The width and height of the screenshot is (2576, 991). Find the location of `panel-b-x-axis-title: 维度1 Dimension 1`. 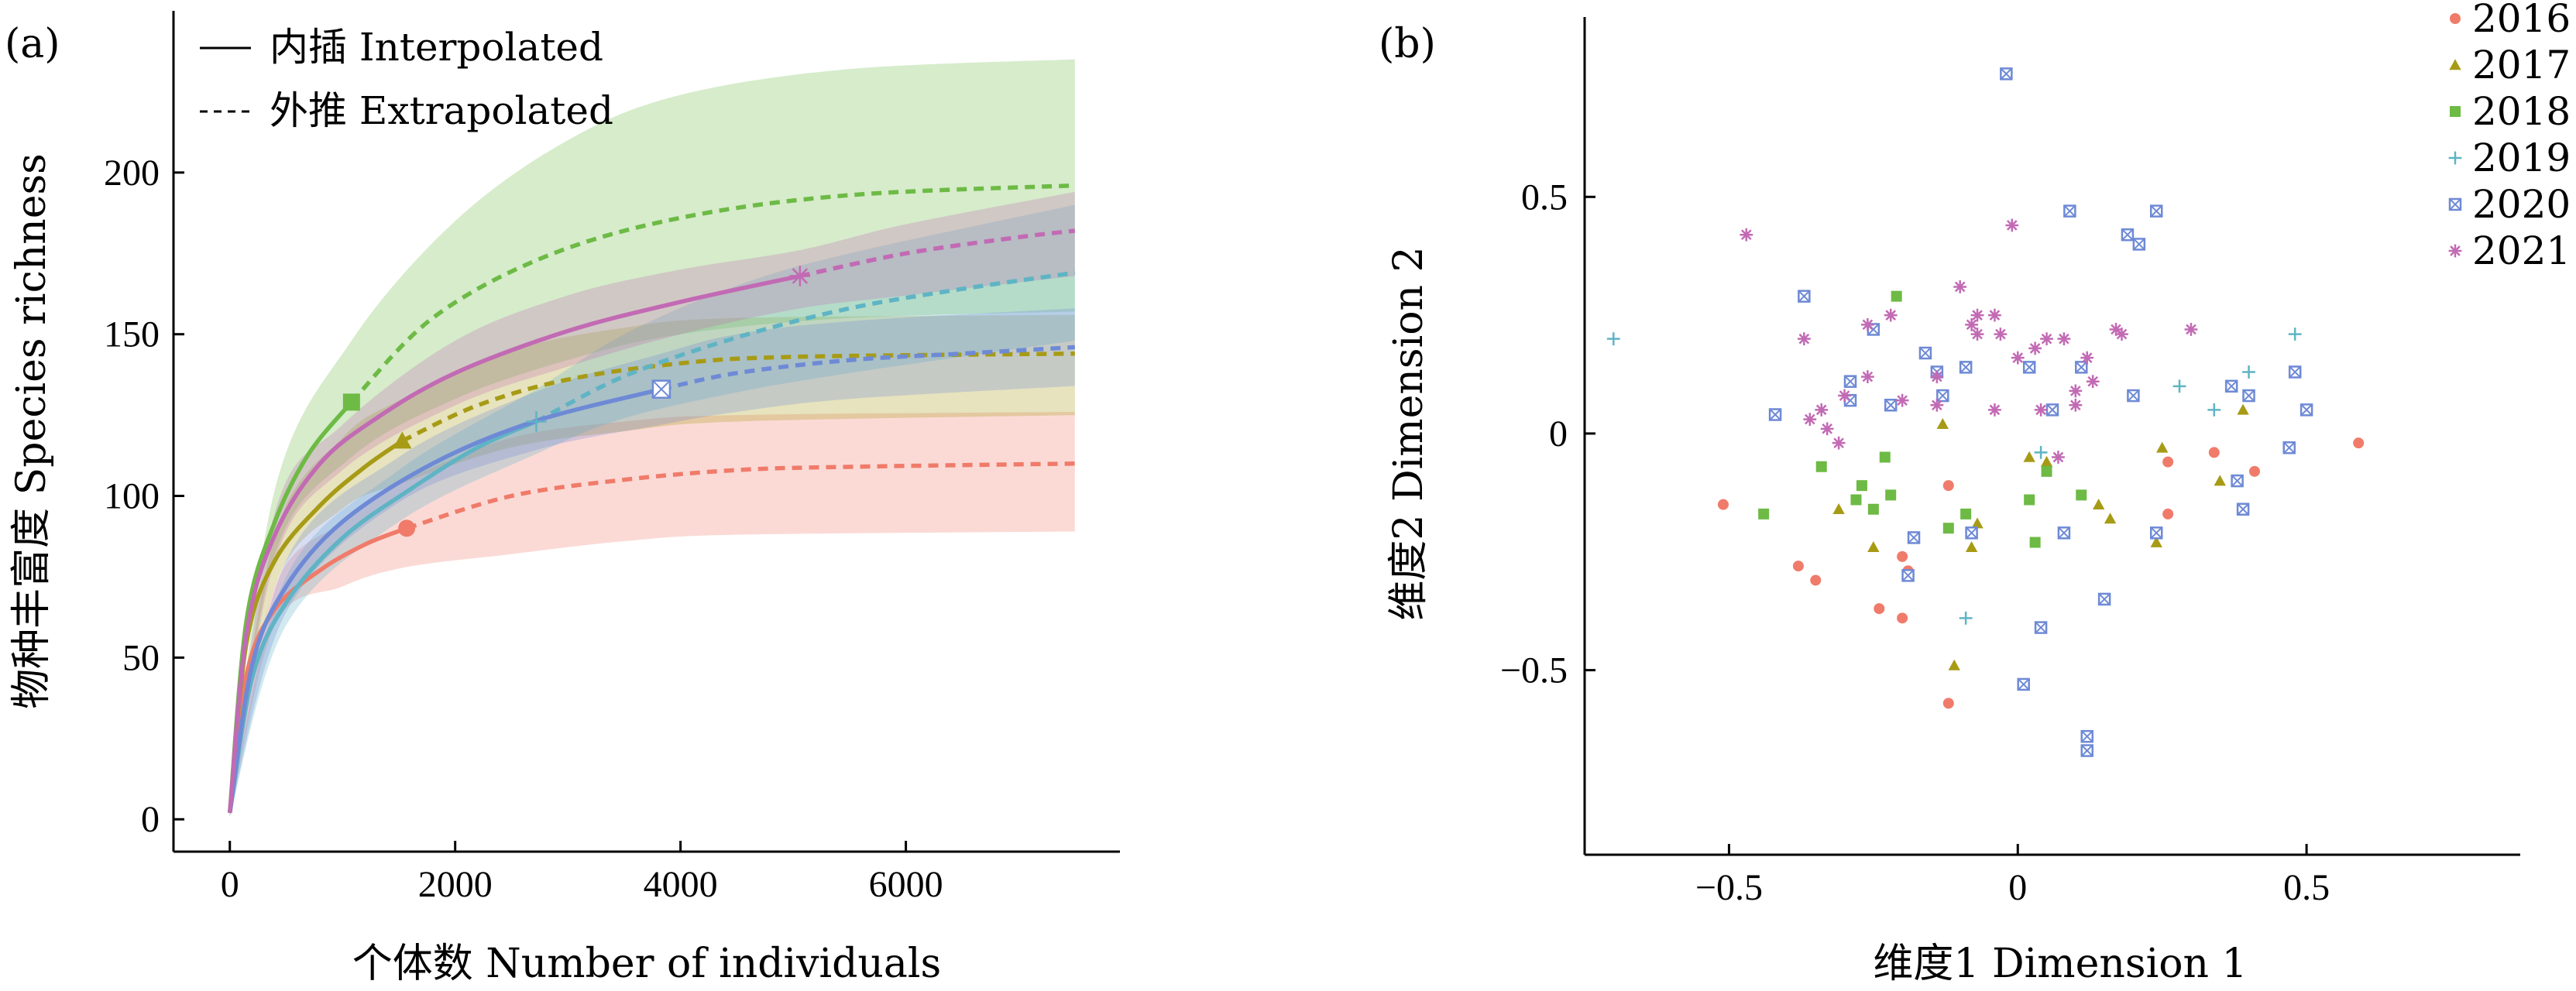

panel-b-x-axis-title: 维度1 Dimension 1 is located at coordinates (2060, 964).